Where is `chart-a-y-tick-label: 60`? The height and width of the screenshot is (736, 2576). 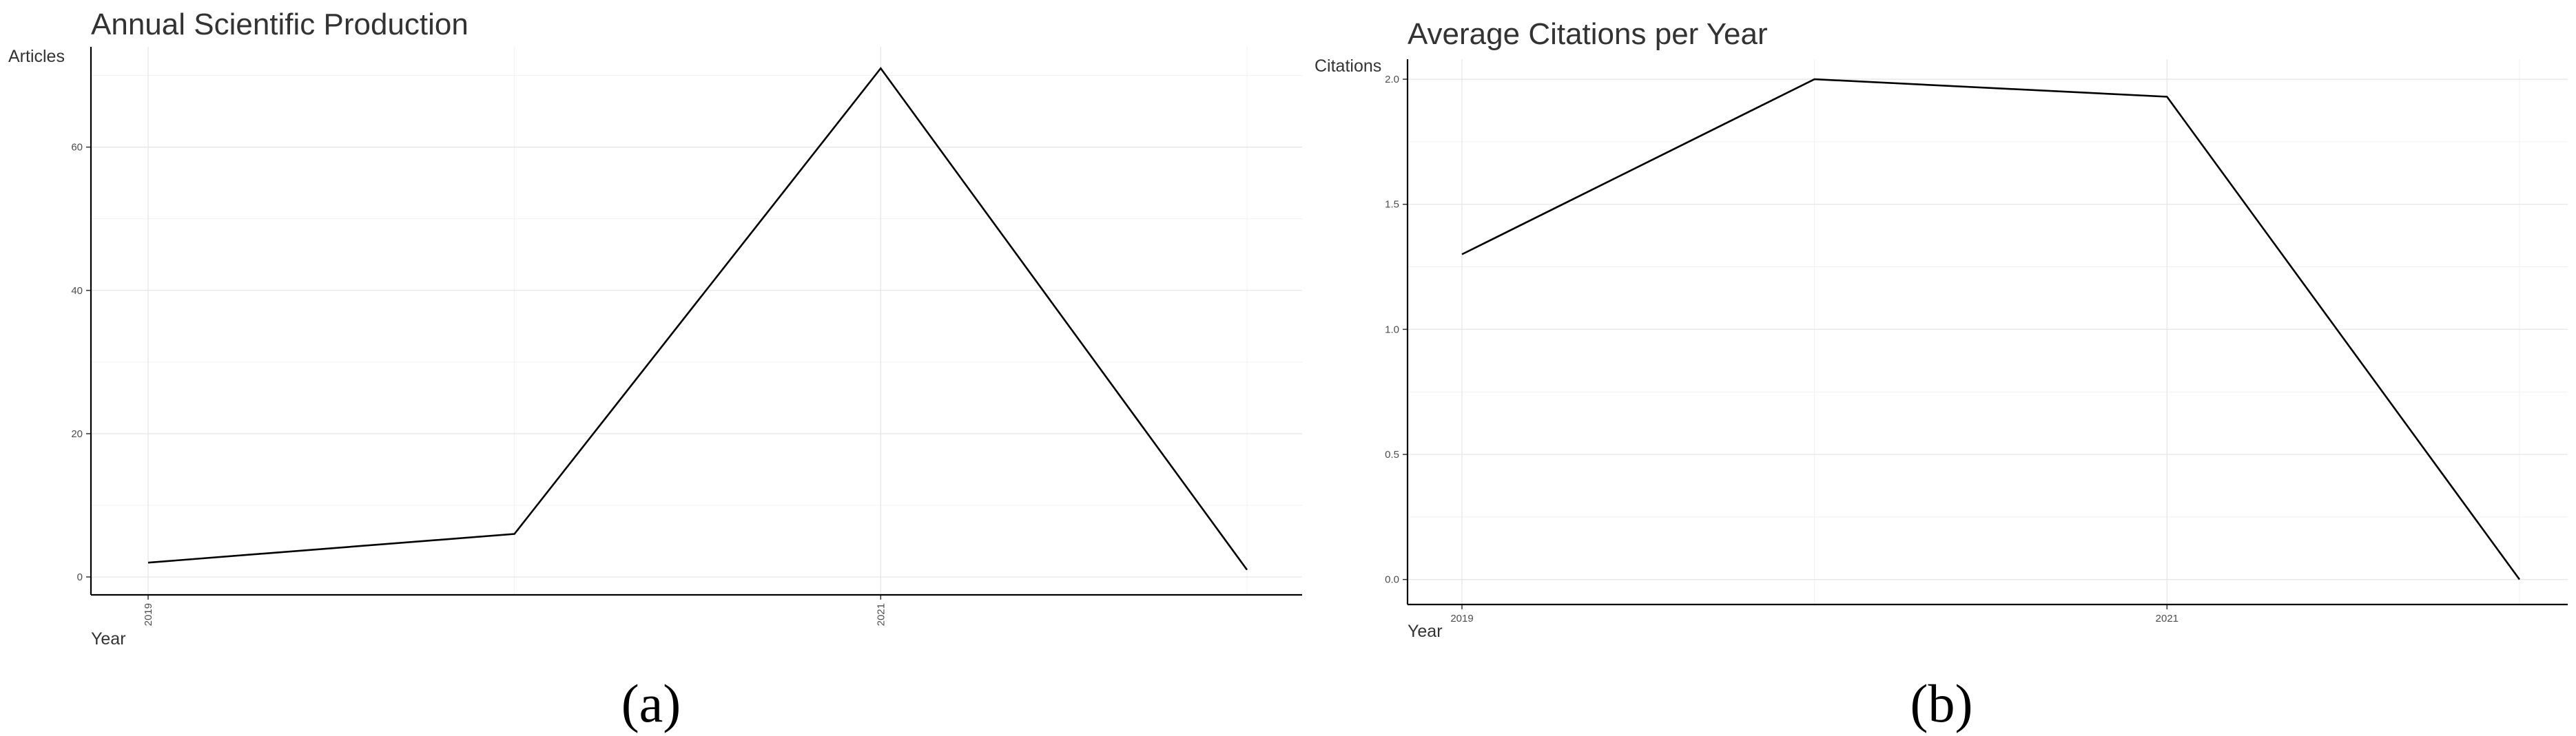
chart-a-y-tick-label: 60 is located at coordinates (77, 148).